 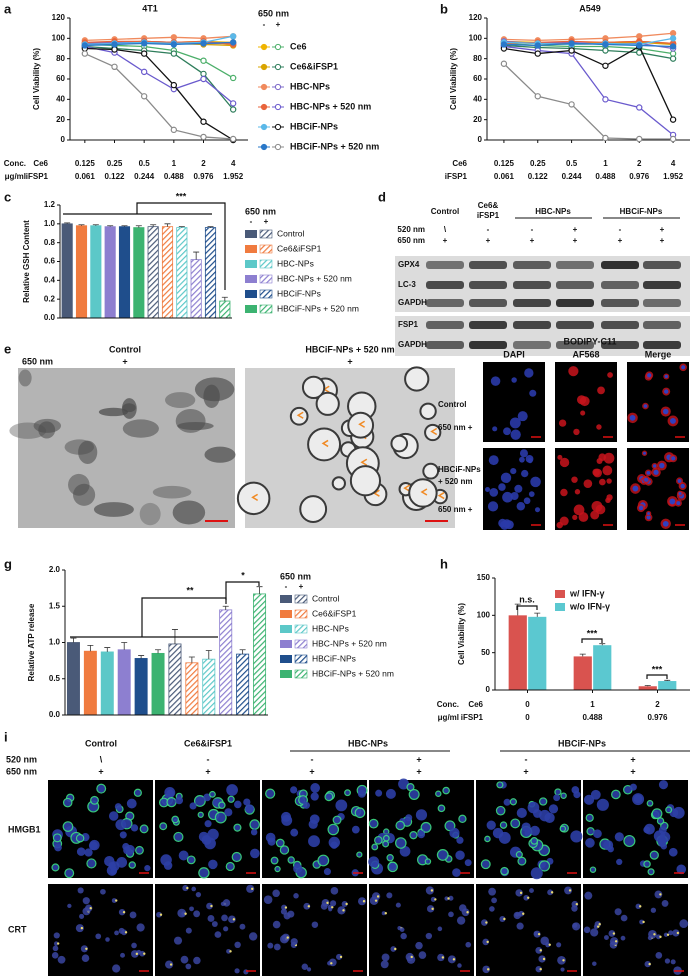 I want to click on y-tick-label: 40, so click(x=477, y=98).